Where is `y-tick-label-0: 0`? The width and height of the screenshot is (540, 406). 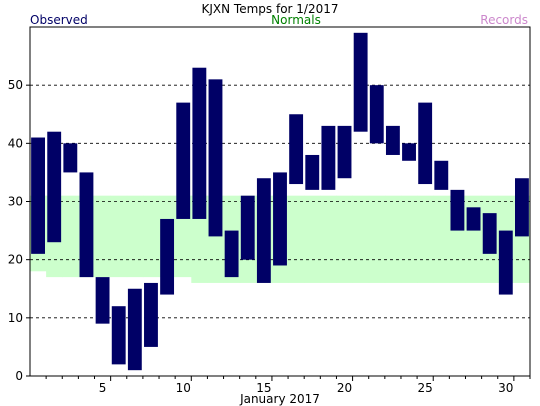
y-tick-label-0: 0 is located at coordinates (19, 376).